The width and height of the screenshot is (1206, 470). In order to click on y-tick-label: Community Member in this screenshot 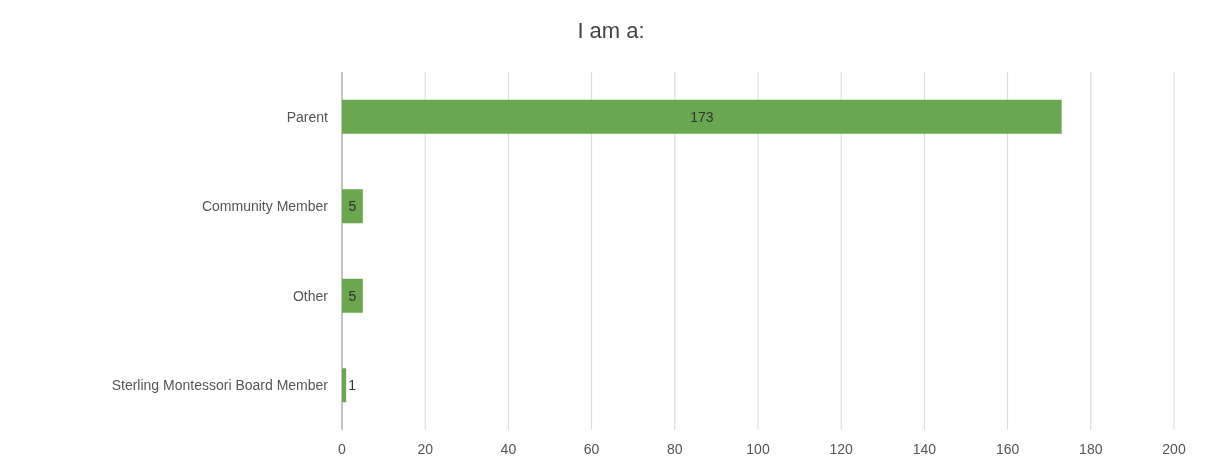, I will do `click(265, 206)`.